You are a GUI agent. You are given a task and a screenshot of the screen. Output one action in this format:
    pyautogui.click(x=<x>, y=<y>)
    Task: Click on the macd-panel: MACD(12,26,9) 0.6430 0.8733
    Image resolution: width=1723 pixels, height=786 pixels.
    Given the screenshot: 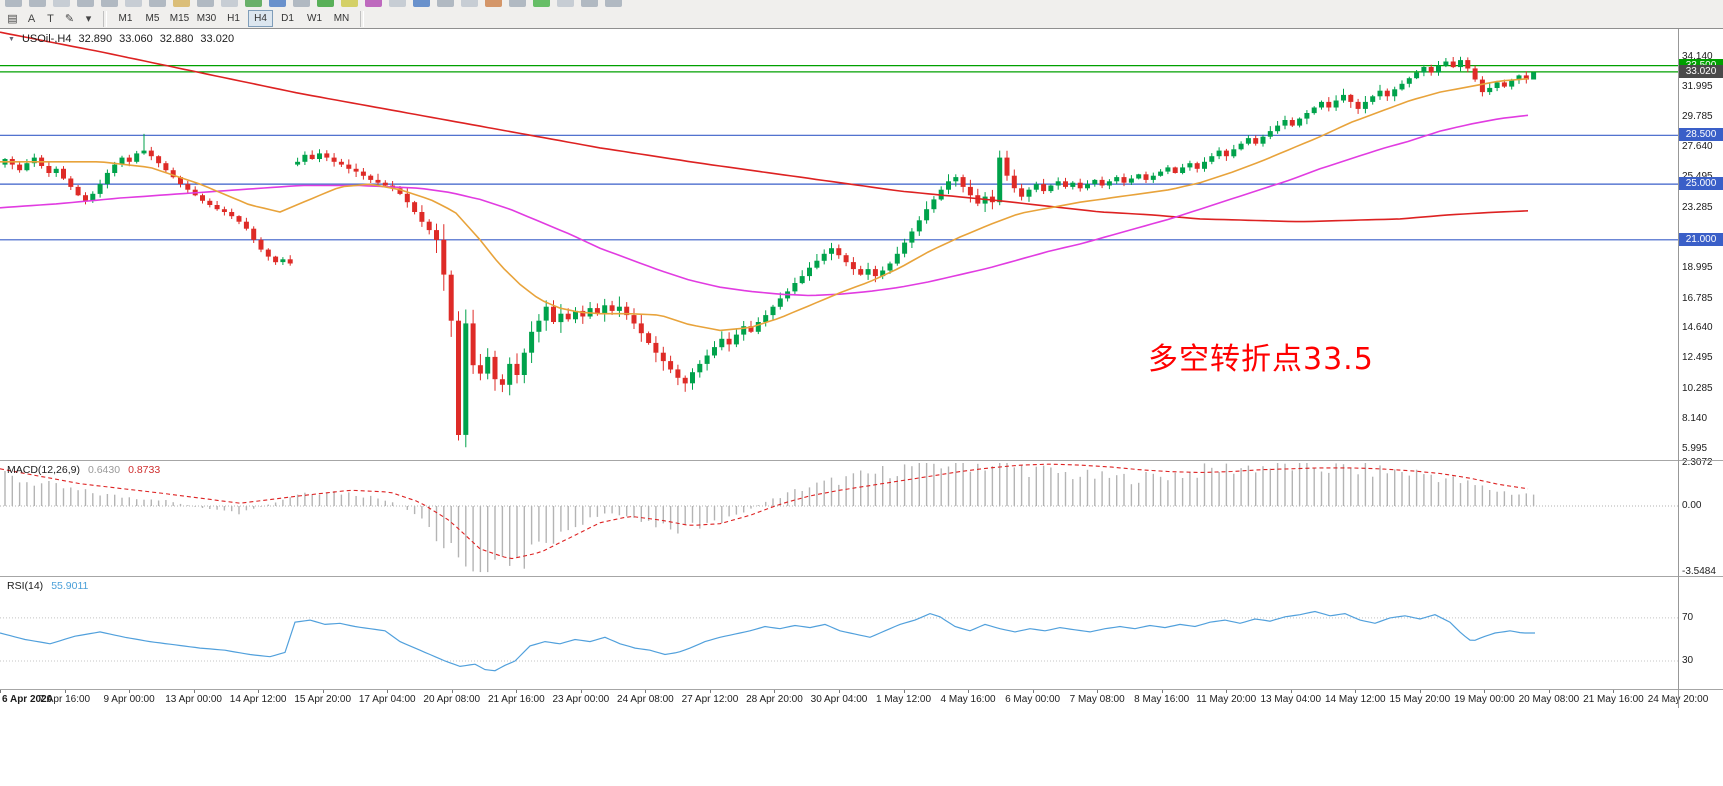 What is the action you would take?
    pyautogui.click(x=839, y=518)
    